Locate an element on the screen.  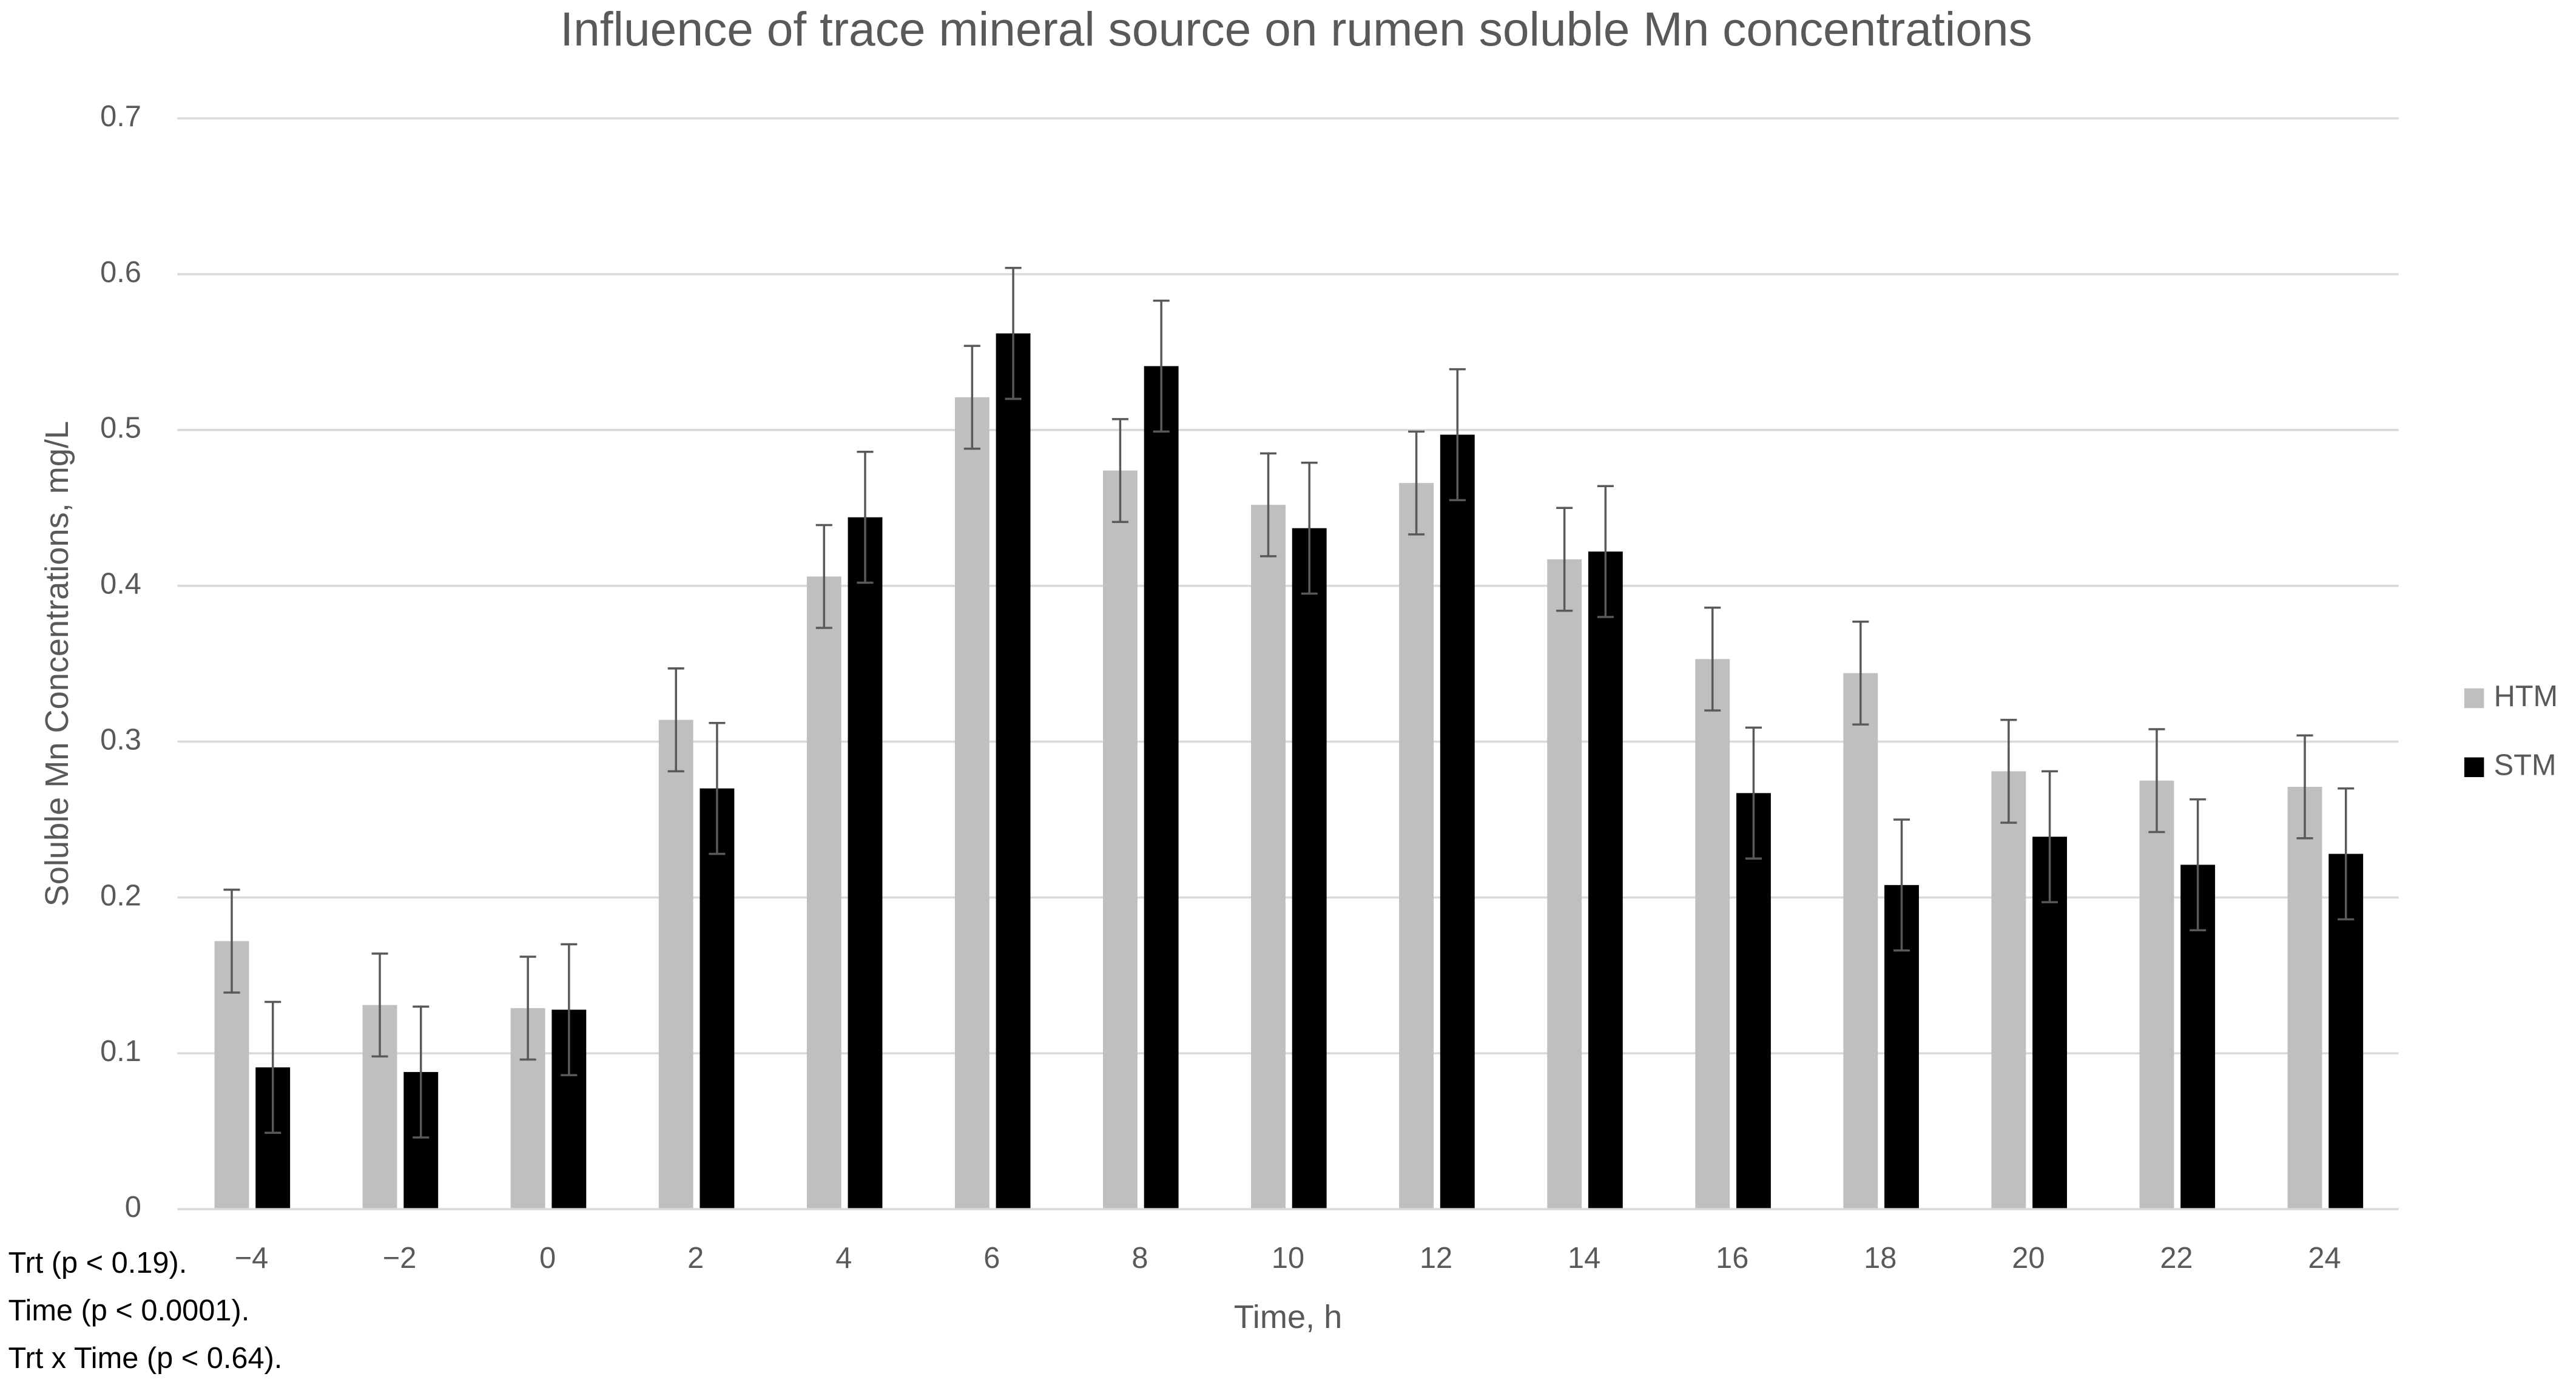
x-tick-label: 6 is located at coordinates (991, 1258).